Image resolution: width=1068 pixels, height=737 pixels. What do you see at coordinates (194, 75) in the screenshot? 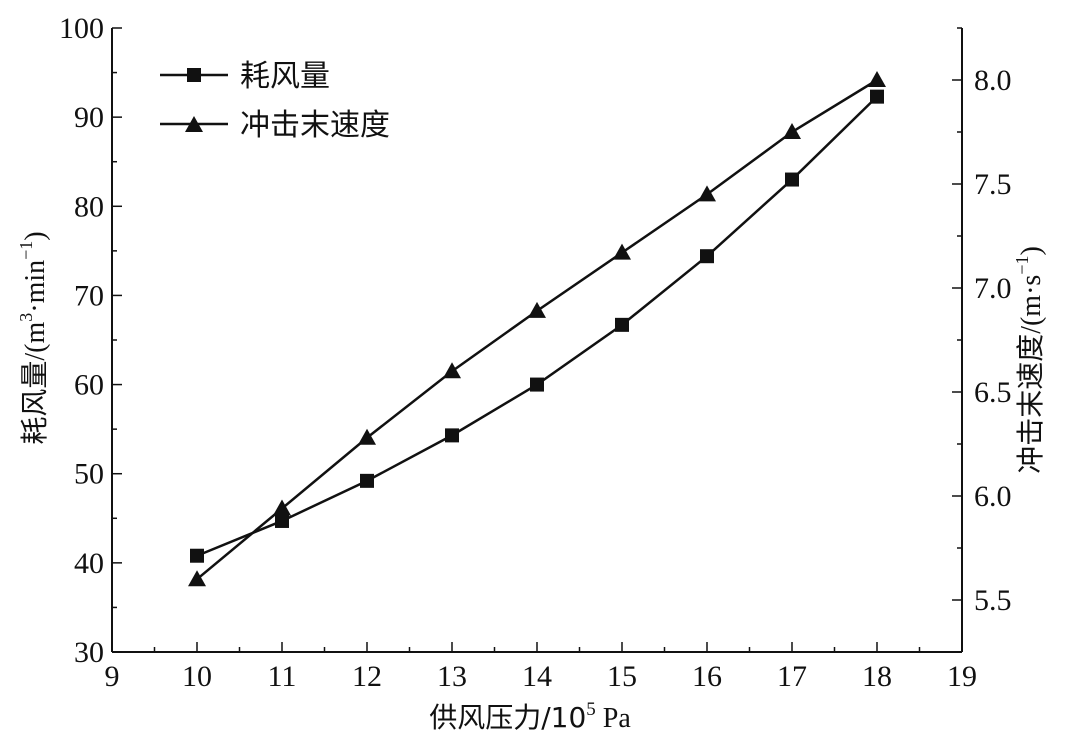
I see `legend-square-marker` at bounding box center [194, 75].